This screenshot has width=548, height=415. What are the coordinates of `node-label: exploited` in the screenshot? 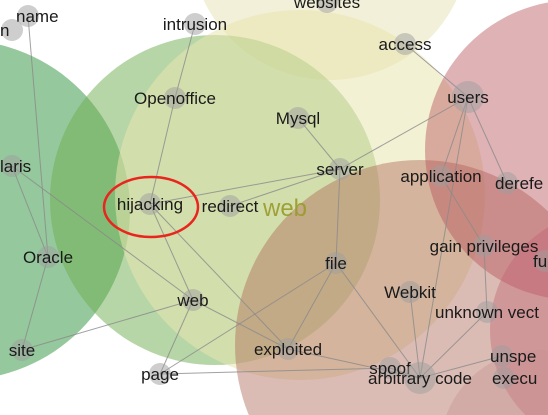 It's located at (288, 349).